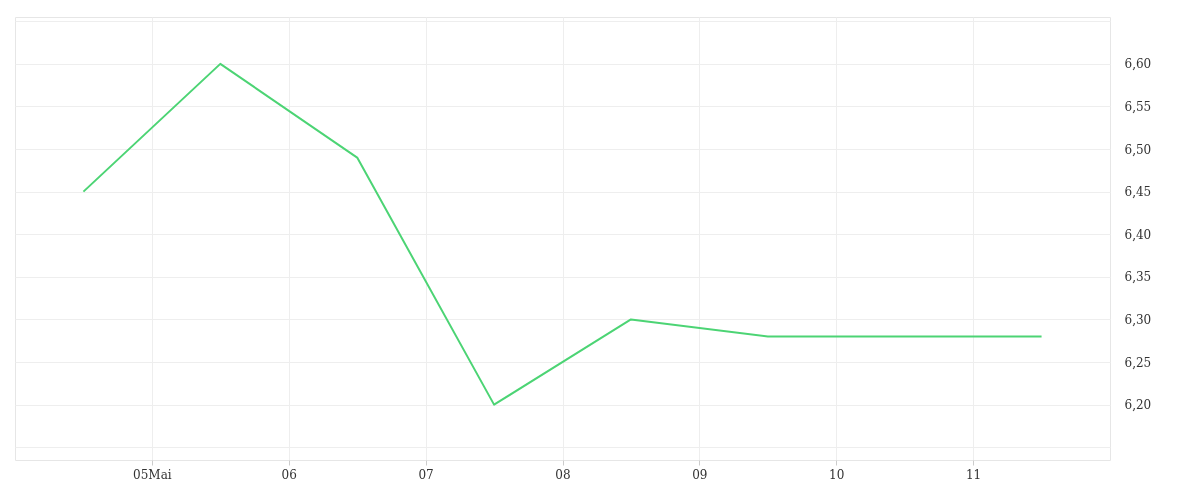 The height and width of the screenshot is (500, 1200). I want to click on y-tick-label: 6,55, so click(1138, 106).